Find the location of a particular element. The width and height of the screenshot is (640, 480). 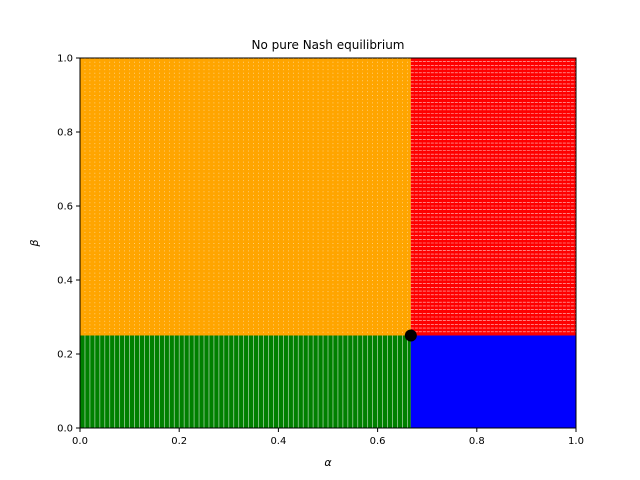

x-tick-label: 0.8 is located at coordinates (477, 441).